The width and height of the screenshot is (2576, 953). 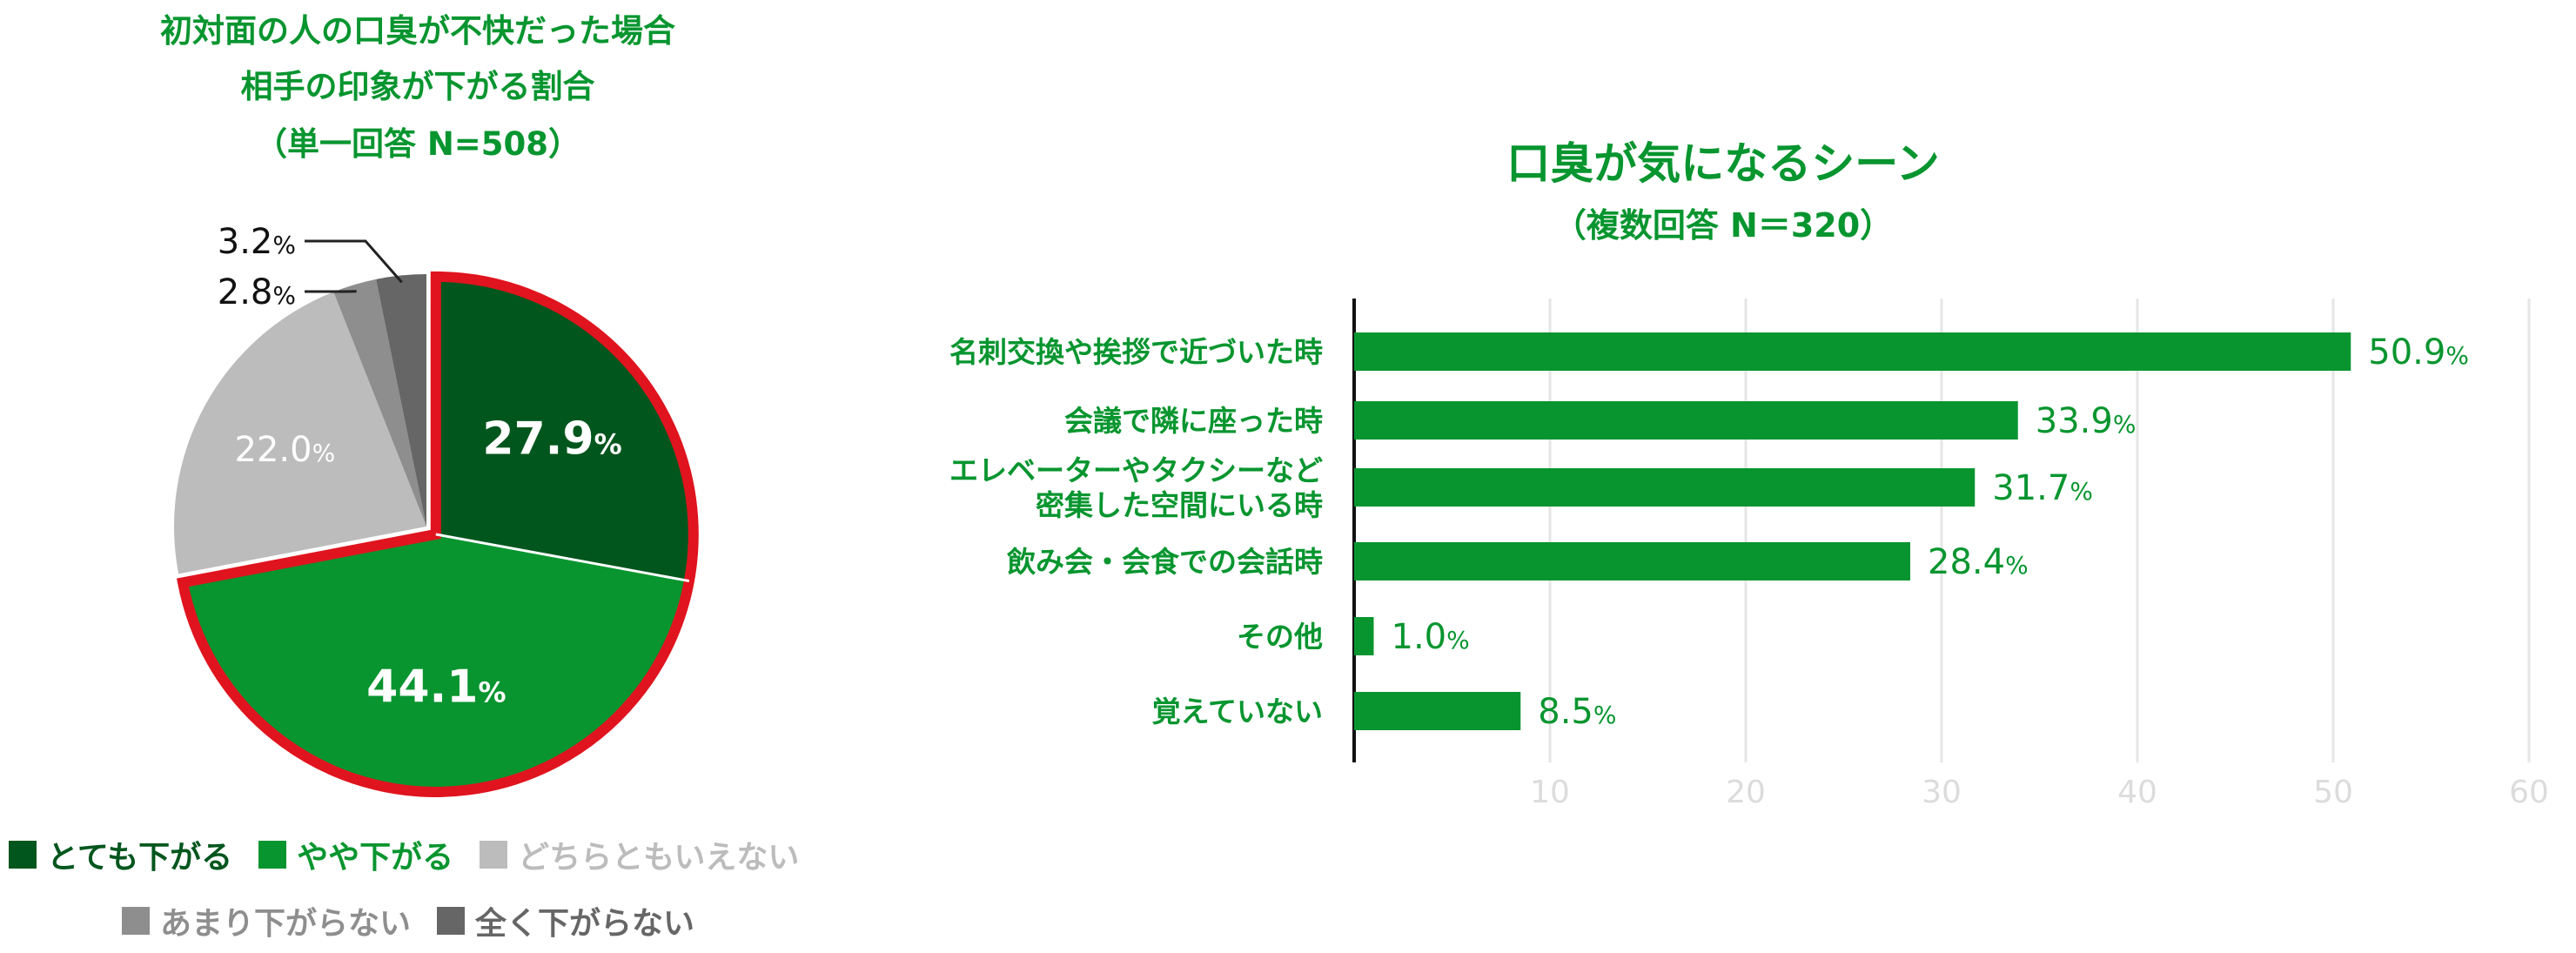 I want to click on legend-label: とても下がる, so click(x=139, y=855).